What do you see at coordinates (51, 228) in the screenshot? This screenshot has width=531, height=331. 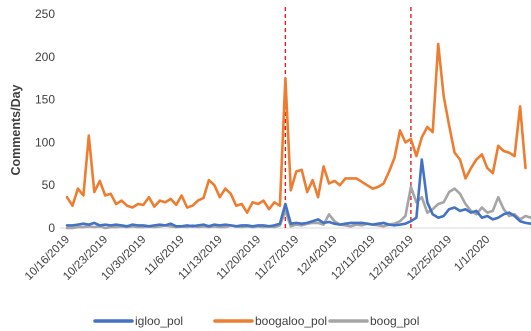 I see `y-tick-label: 0` at bounding box center [51, 228].